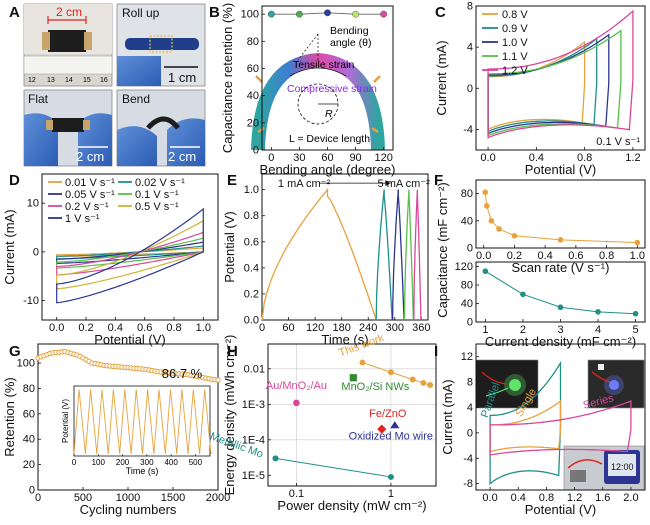 Image resolution: width=650 pixels, height=525 pixels. What do you see at coordinates (253, 476) in the screenshot?
I see `y-tick-label: 1E-5` at bounding box center [253, 476].